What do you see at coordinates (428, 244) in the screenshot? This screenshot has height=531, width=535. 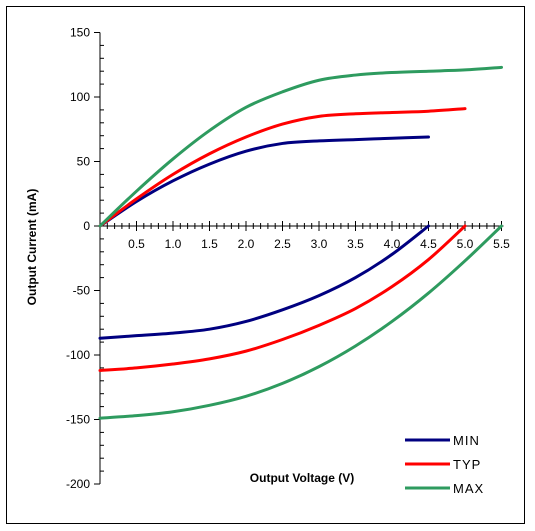 I see `x-tick-label: 4.5` at bounding box center [428, 244].